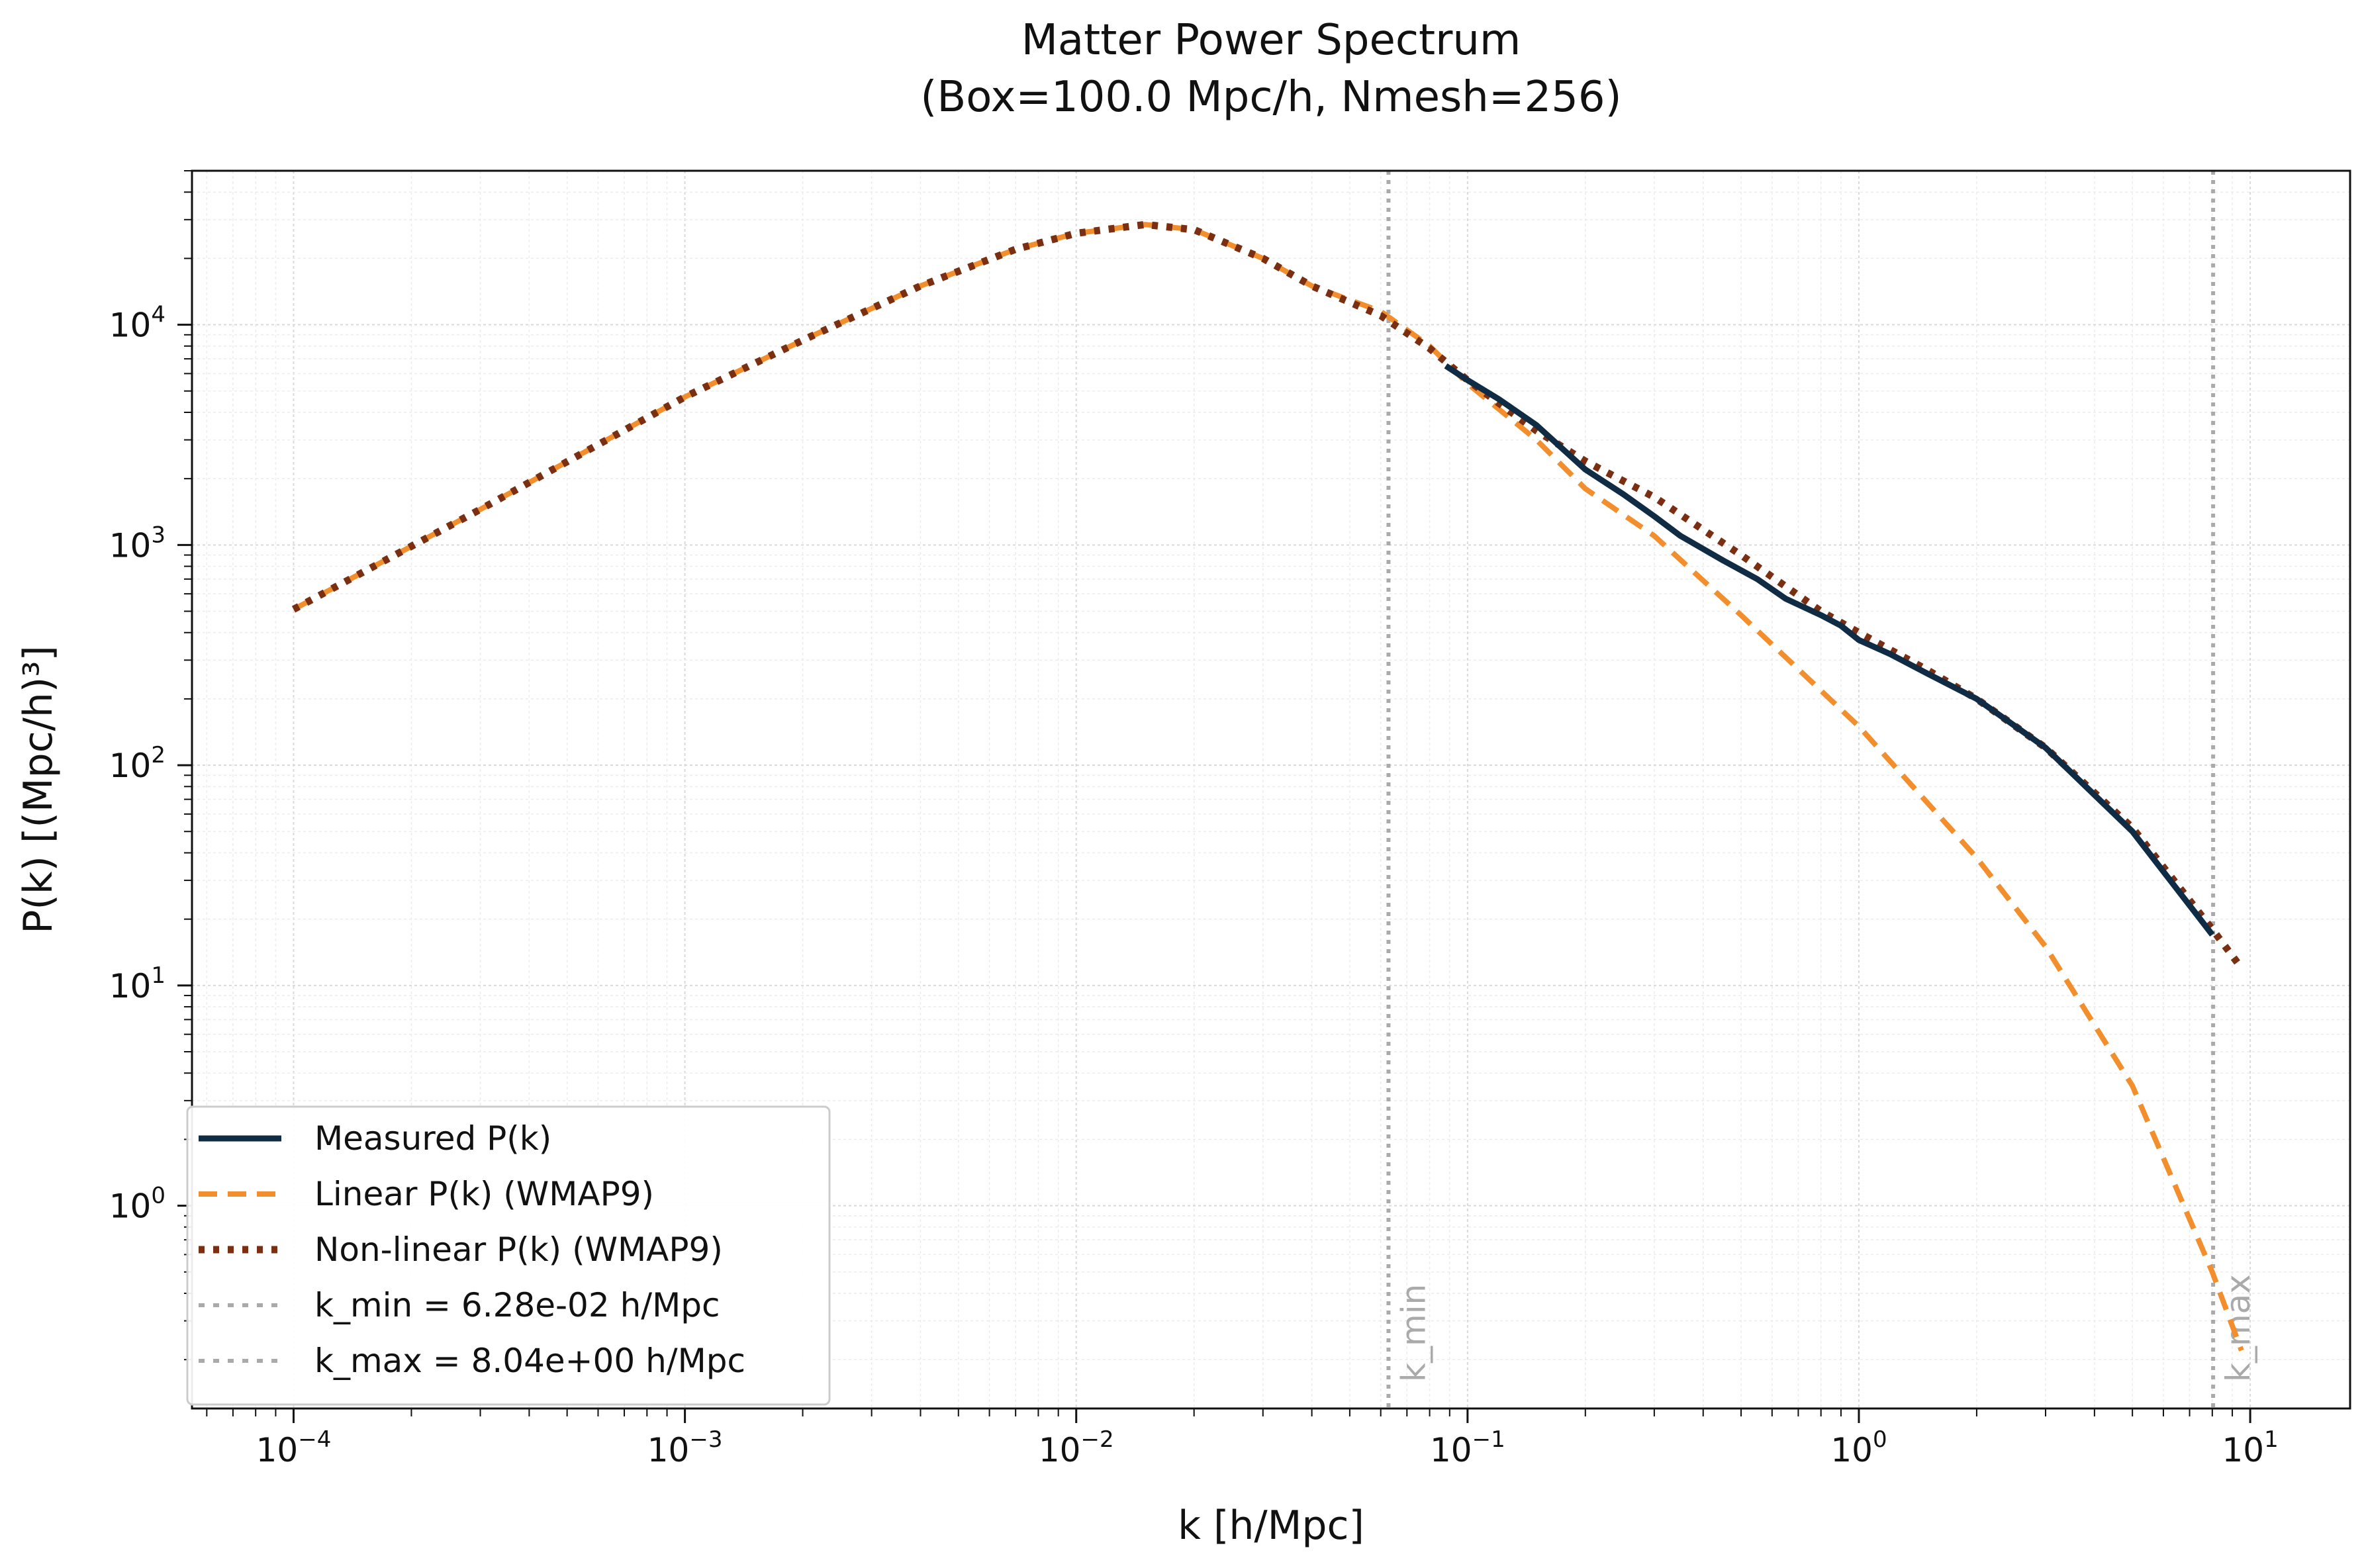  Describe the element at coordinates (1467, 1447) in the screenshot. I see `x-tick-label: 10⁻¹` at that location.